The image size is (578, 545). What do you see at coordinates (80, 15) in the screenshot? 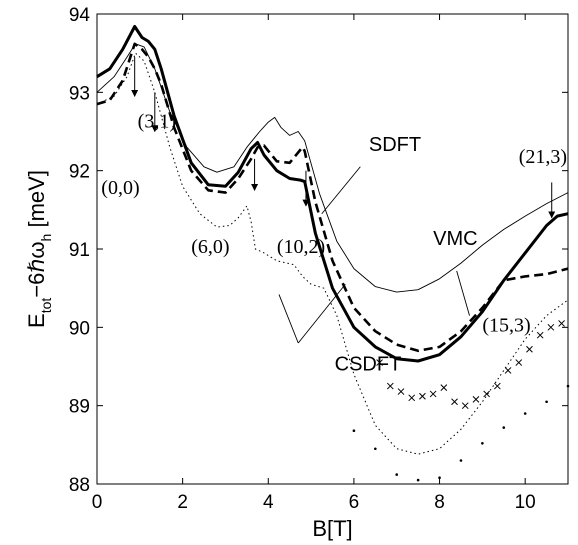
I see `y-tick-label: 94` at bounding box center [80, 15].